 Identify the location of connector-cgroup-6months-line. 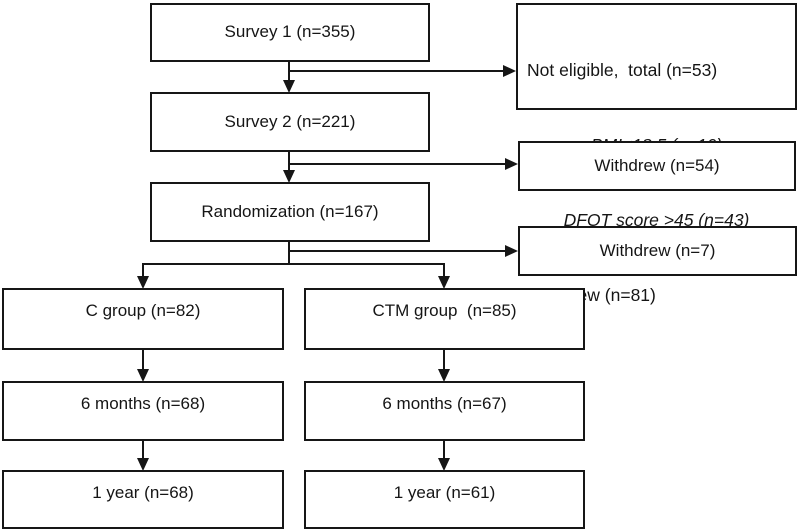
(143, 359).